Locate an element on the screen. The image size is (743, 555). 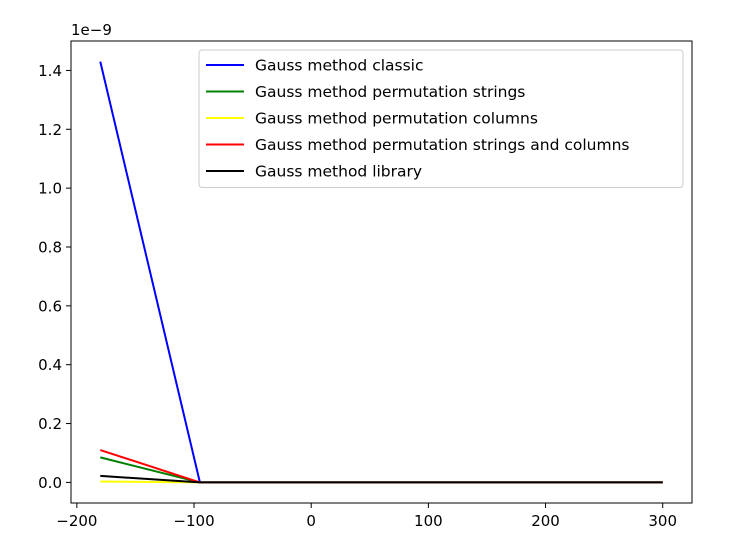
legend-label: Gauss method library is located at coordinates (338, 172).